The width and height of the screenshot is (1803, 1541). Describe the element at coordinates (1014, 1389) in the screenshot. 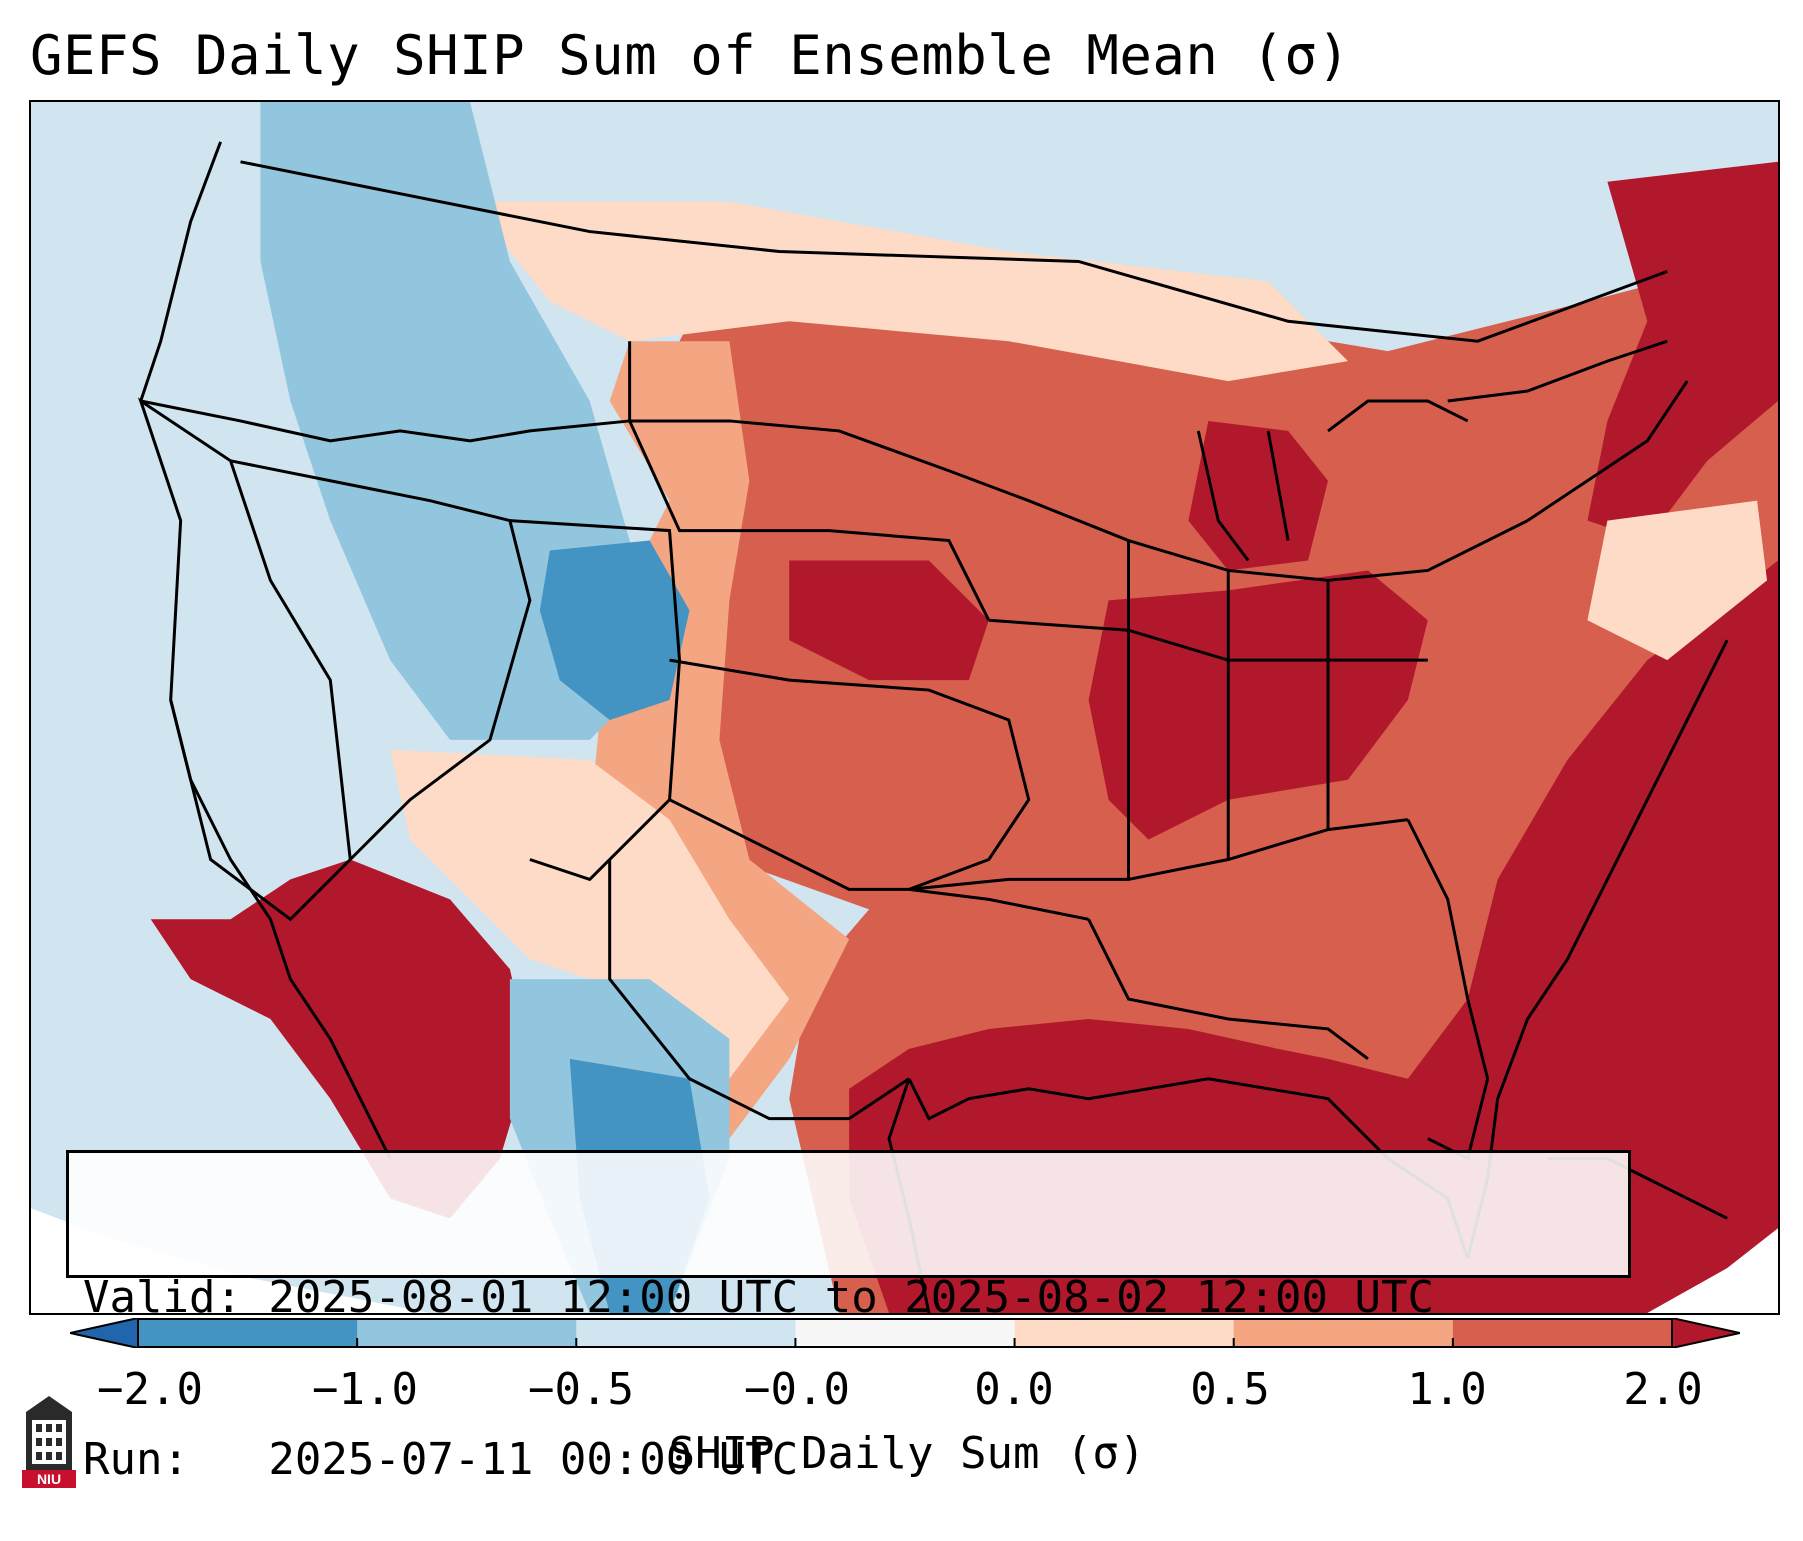

I see `colorbar-tick-label: 0.0` at that location.